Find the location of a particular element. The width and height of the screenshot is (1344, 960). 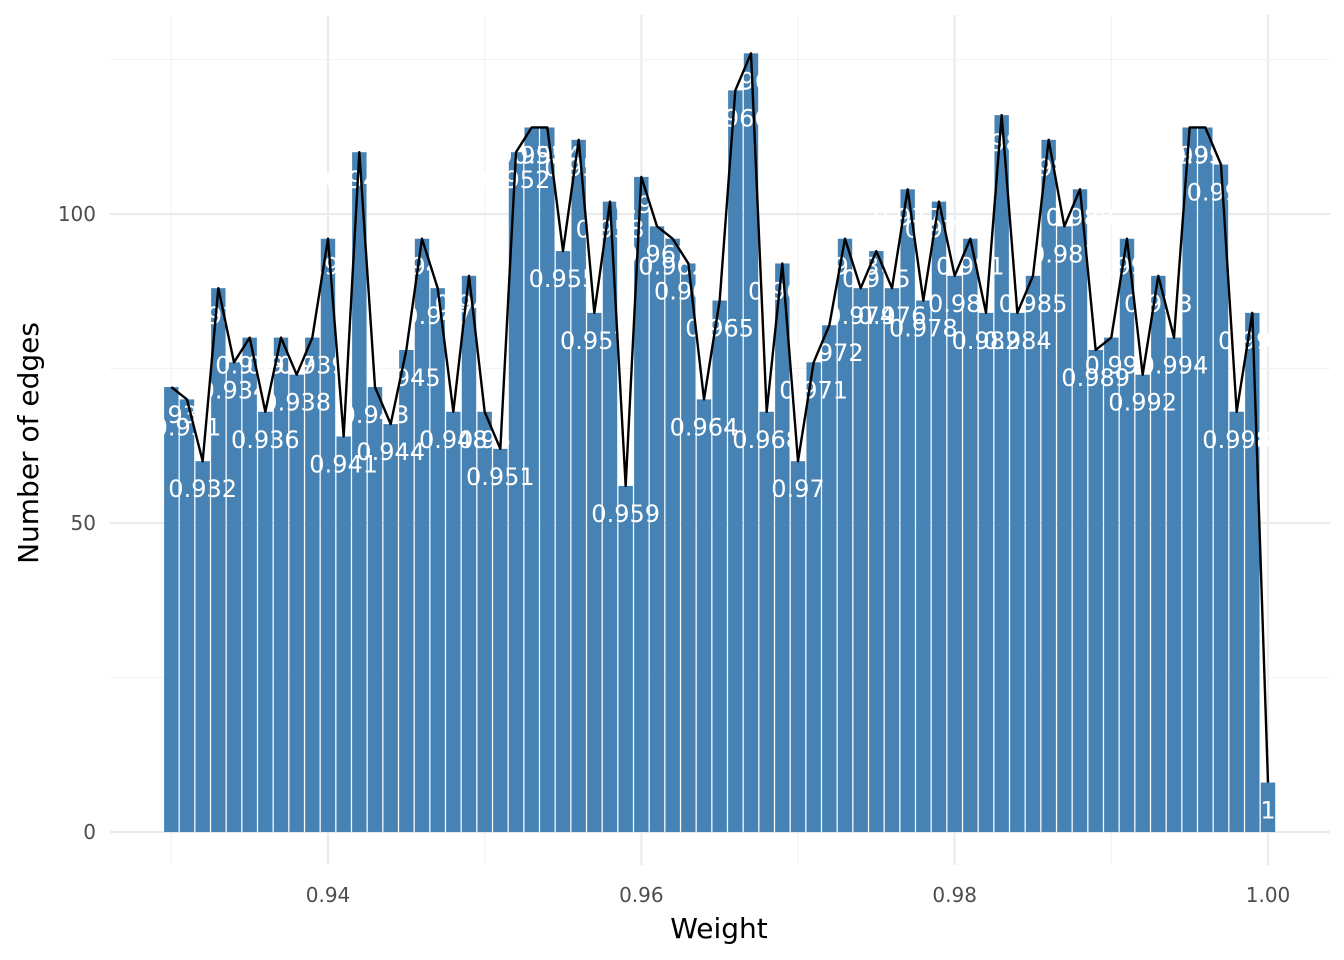

bar-value-label: 0.946 is located at coordinates (422, 267).